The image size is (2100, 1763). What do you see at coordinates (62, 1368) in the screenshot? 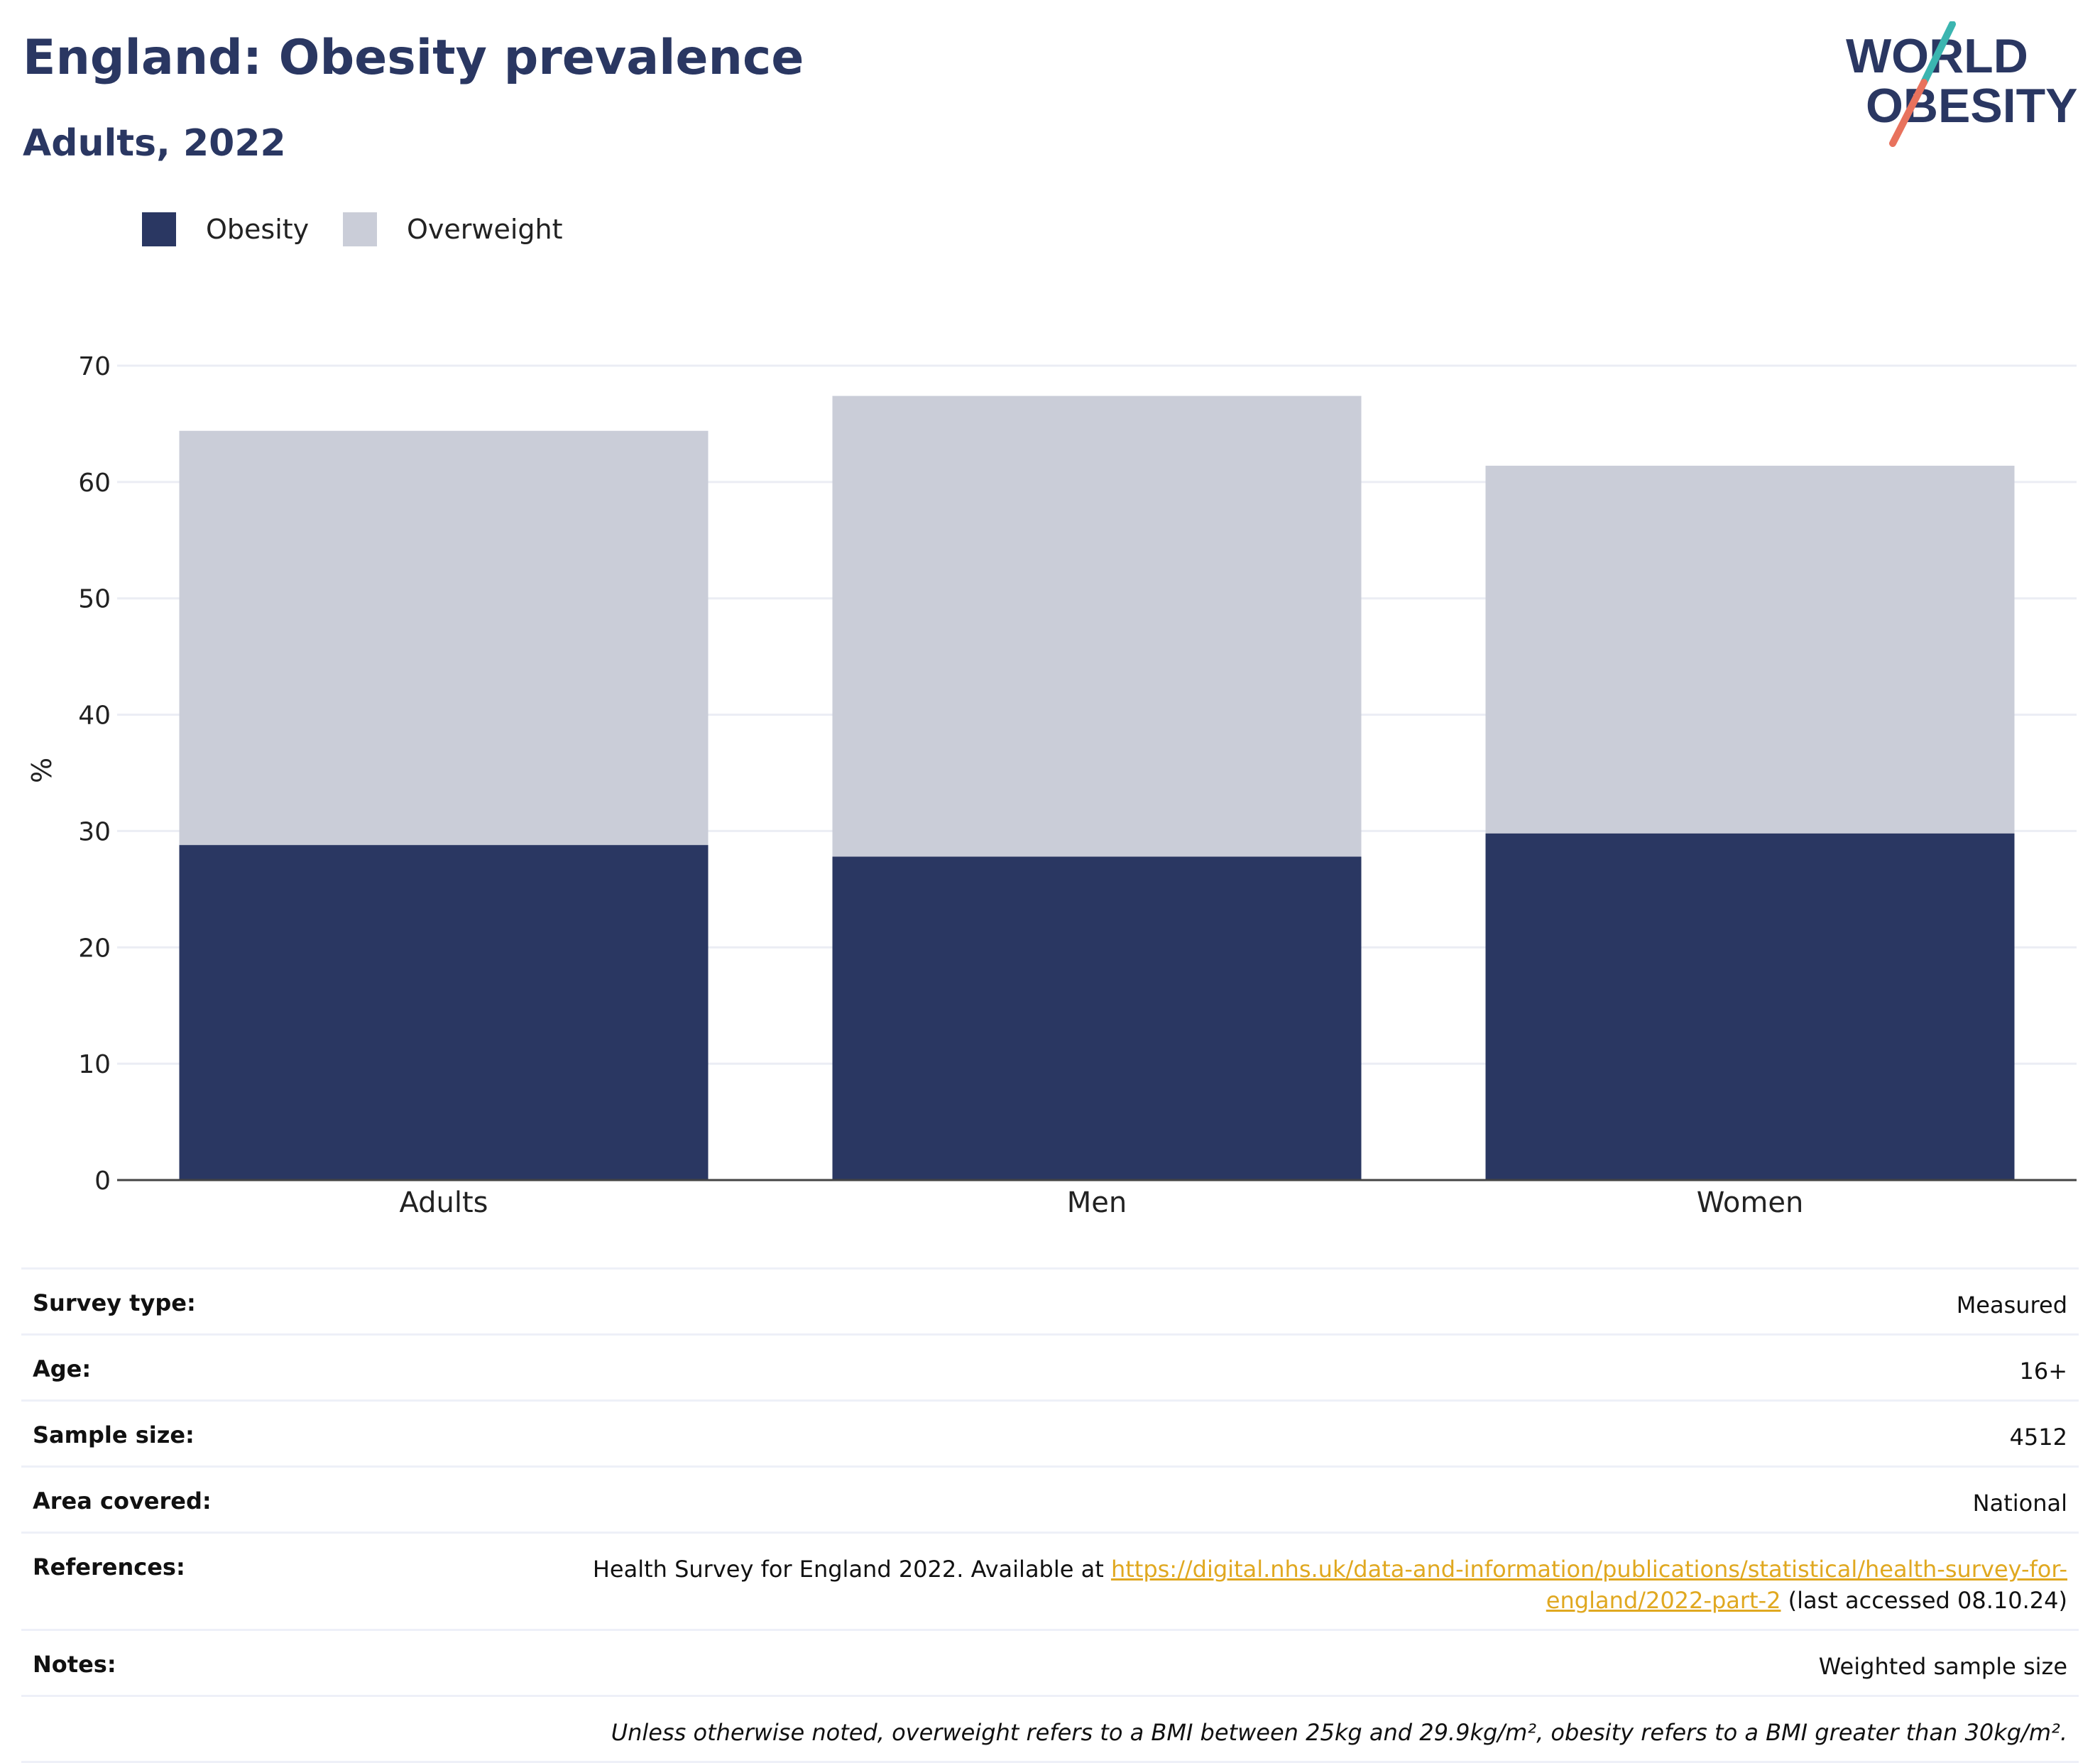
I see `age-label: Age:` at bounding box center [62, 1368].